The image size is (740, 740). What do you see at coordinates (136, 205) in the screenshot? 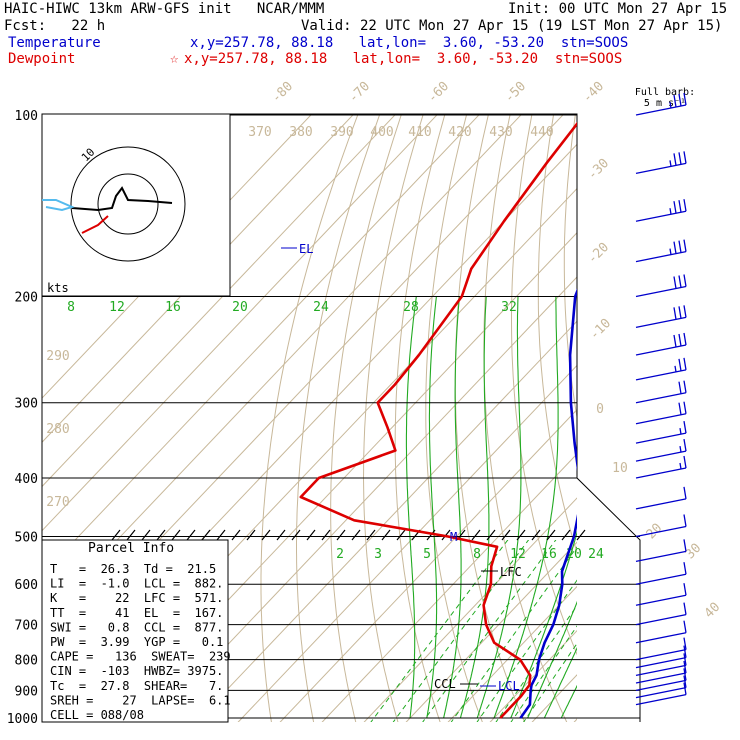
I see `hodograph-frame` at bounding box center [136, 205].